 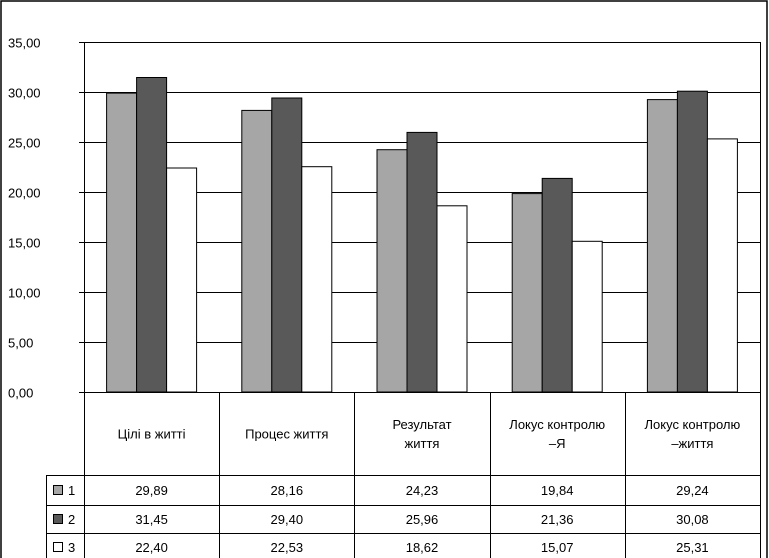 What do you see at coordinates (20, 393) in the screenshot?
I see `y-tick-label: 0,00` at bounding box center [20, 393].